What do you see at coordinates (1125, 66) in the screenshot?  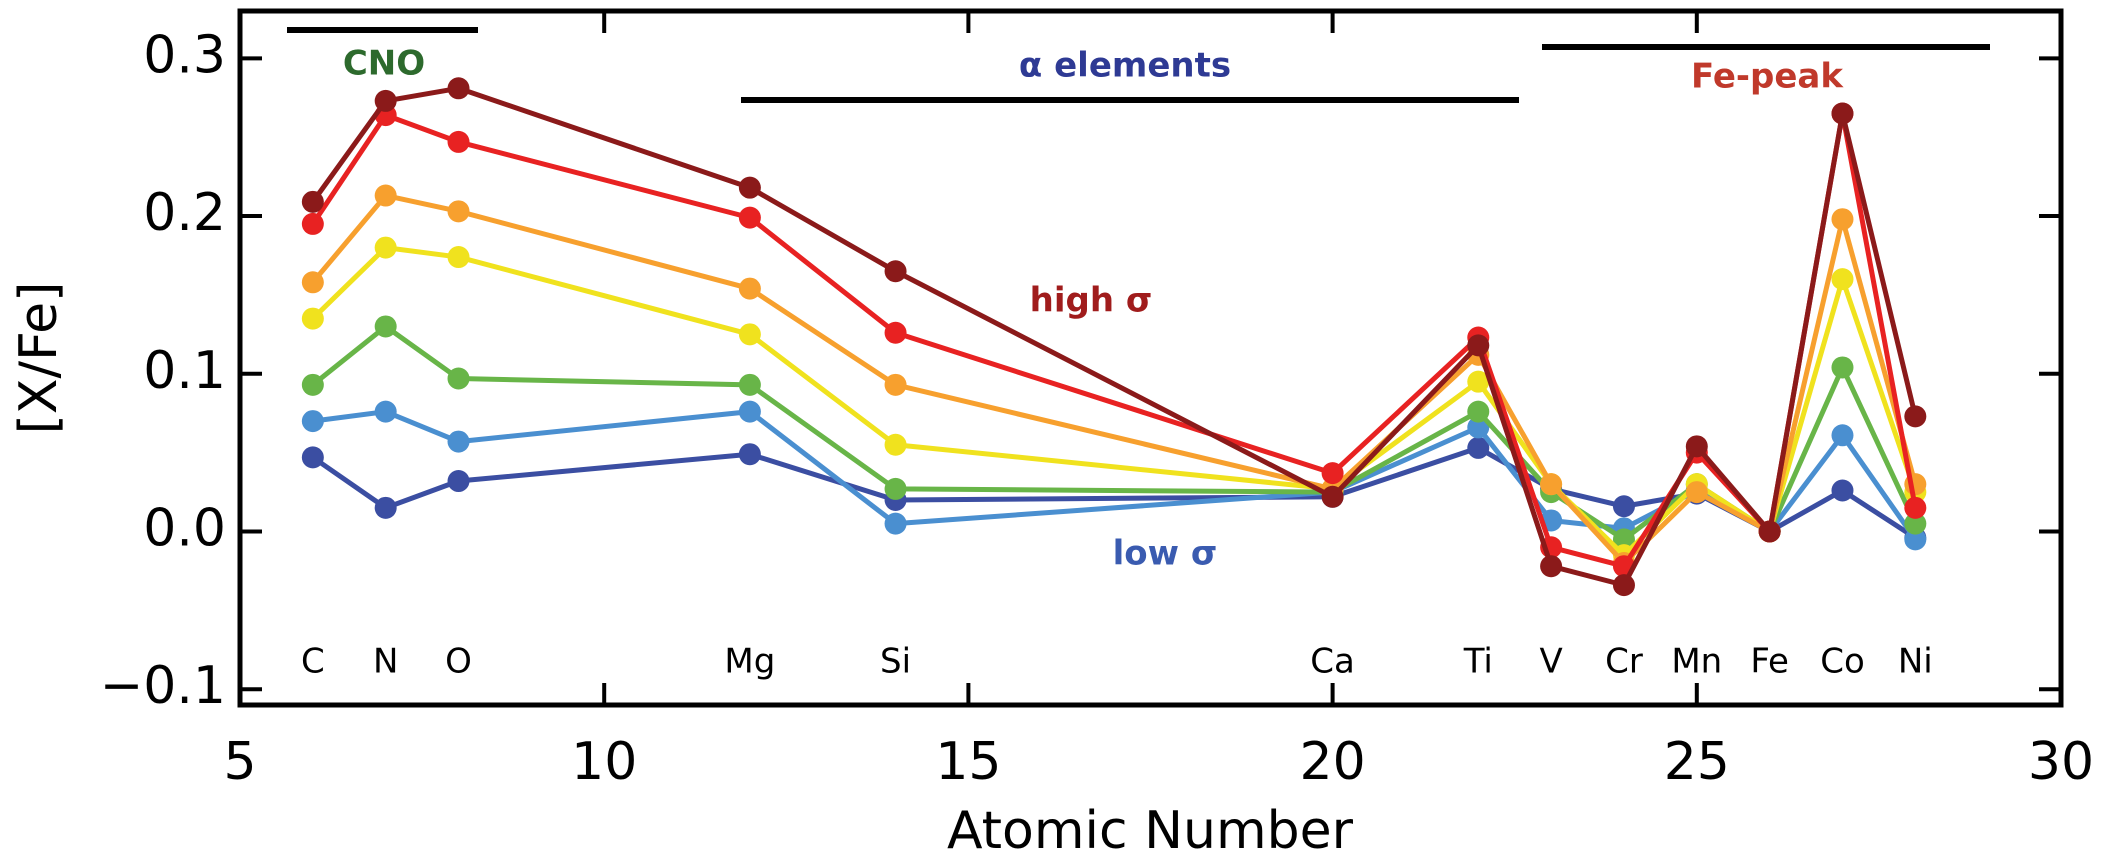 I see `annotation: α elements` at bounding box center [1125, 66].